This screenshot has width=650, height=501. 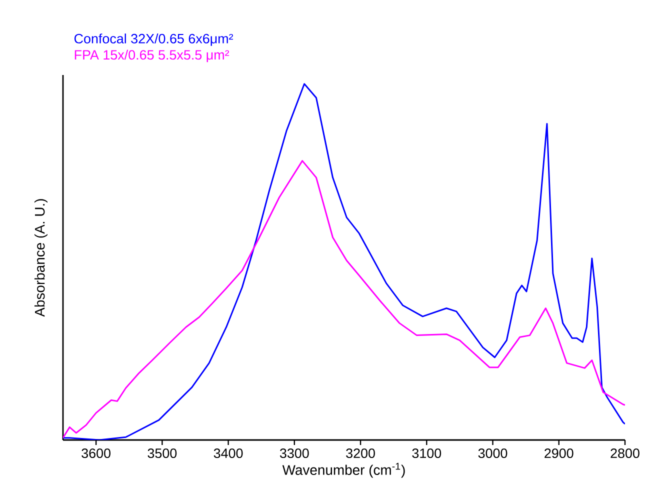 What do you see at coordinates (152, 56) in the screenshot?
I see `text: FPA 15x/0.65 5.5x5.5 μm²` at bounding box center [152, 56].